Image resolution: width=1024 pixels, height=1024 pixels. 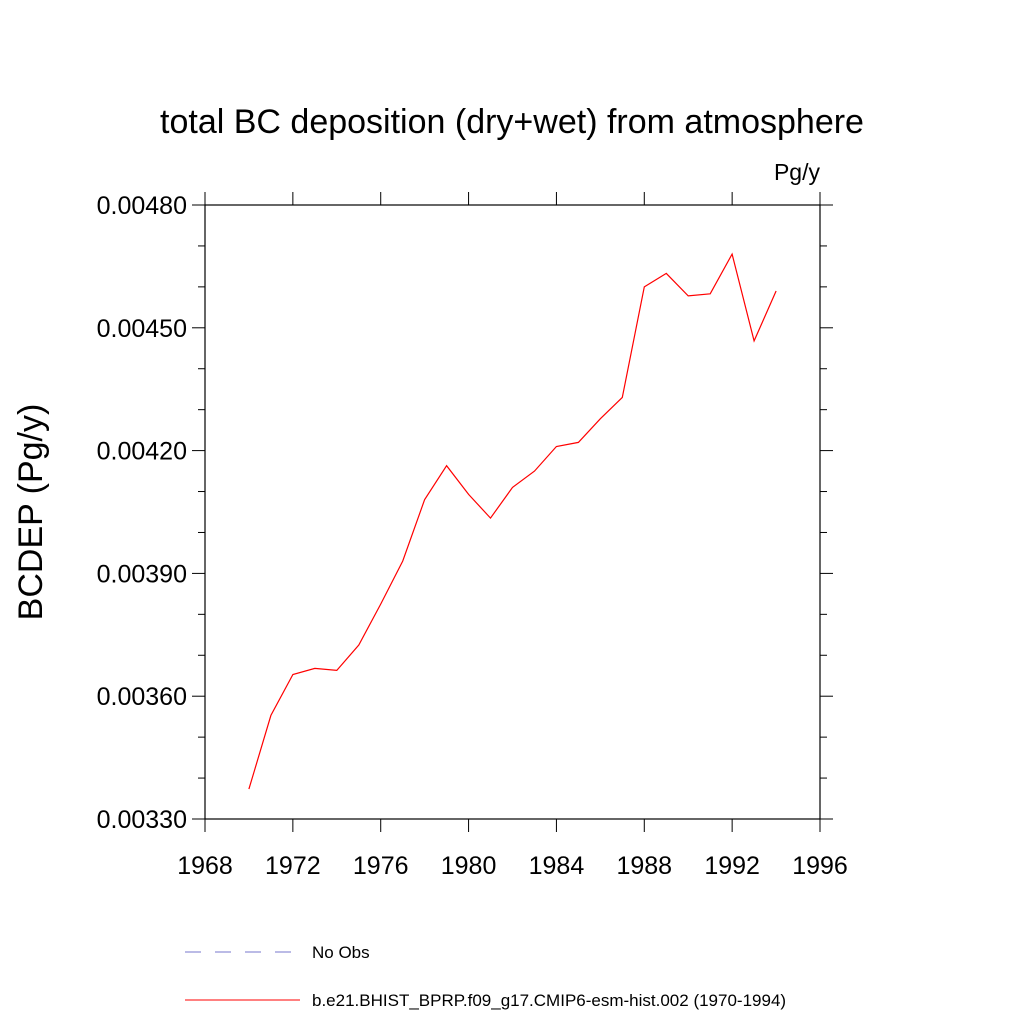 What do you see at coordinates (644, 866) in the screenshot?
I see `x-tick-label: 1988` at bounding box center [644, 866].